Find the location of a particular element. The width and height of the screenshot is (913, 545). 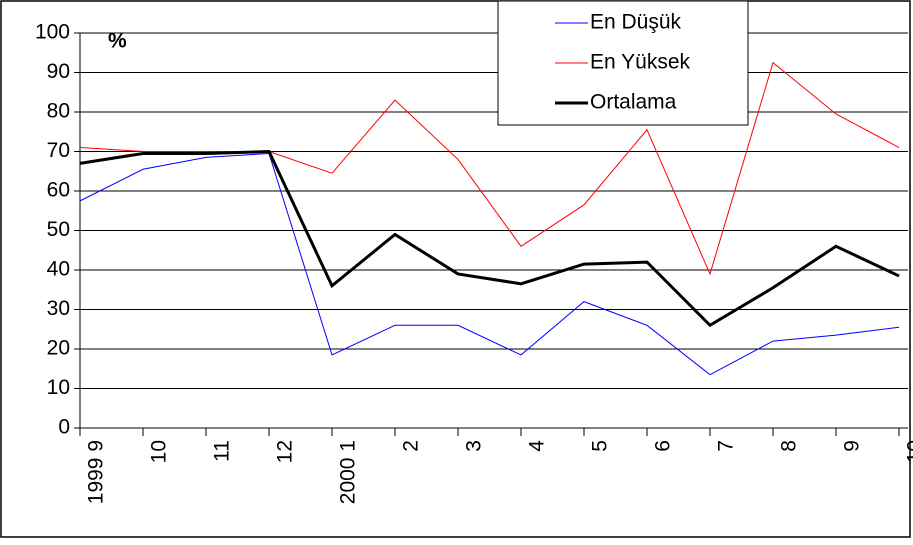

y-tick-label: 100 is located at coordinates (52, 32).